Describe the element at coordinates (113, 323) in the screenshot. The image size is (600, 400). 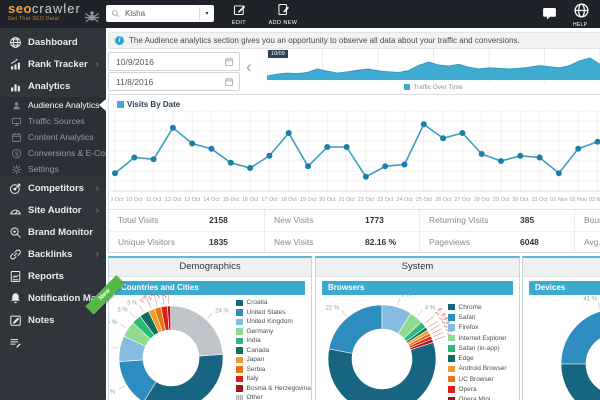
I see `svg-text: 5 %` at that location.